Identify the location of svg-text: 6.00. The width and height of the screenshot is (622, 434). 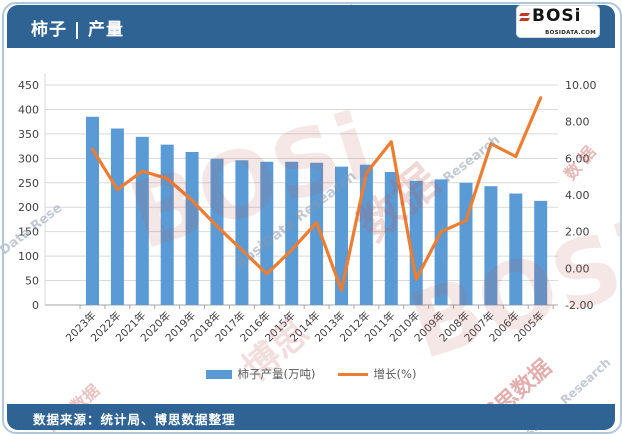
(577, 158).